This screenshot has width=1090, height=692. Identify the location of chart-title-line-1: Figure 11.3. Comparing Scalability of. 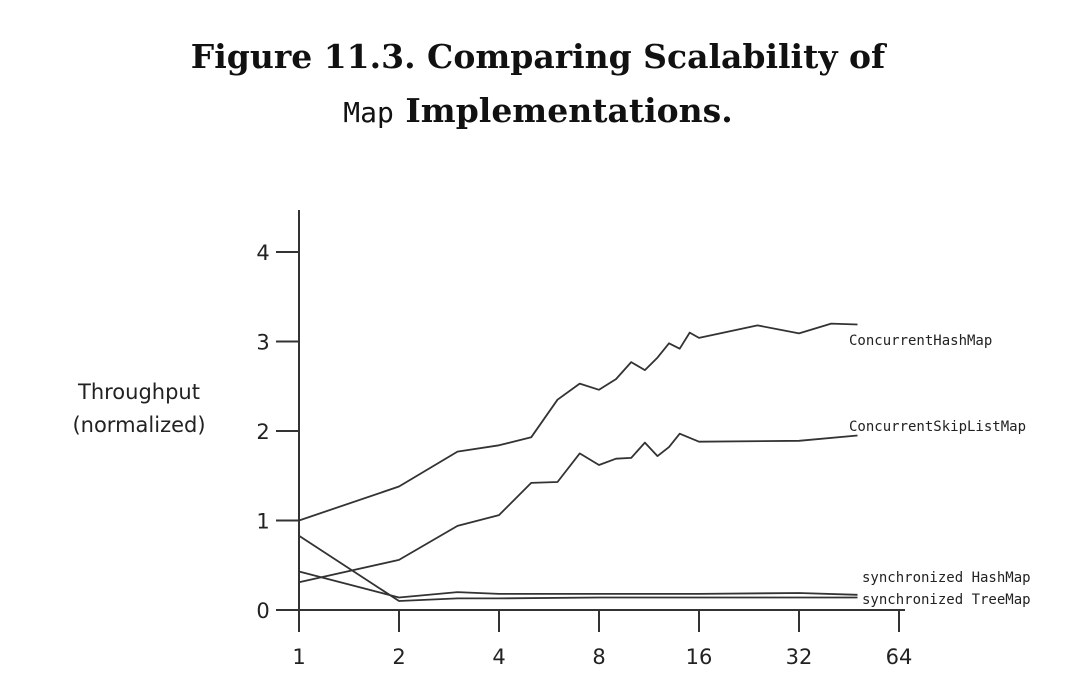
(538, 56).